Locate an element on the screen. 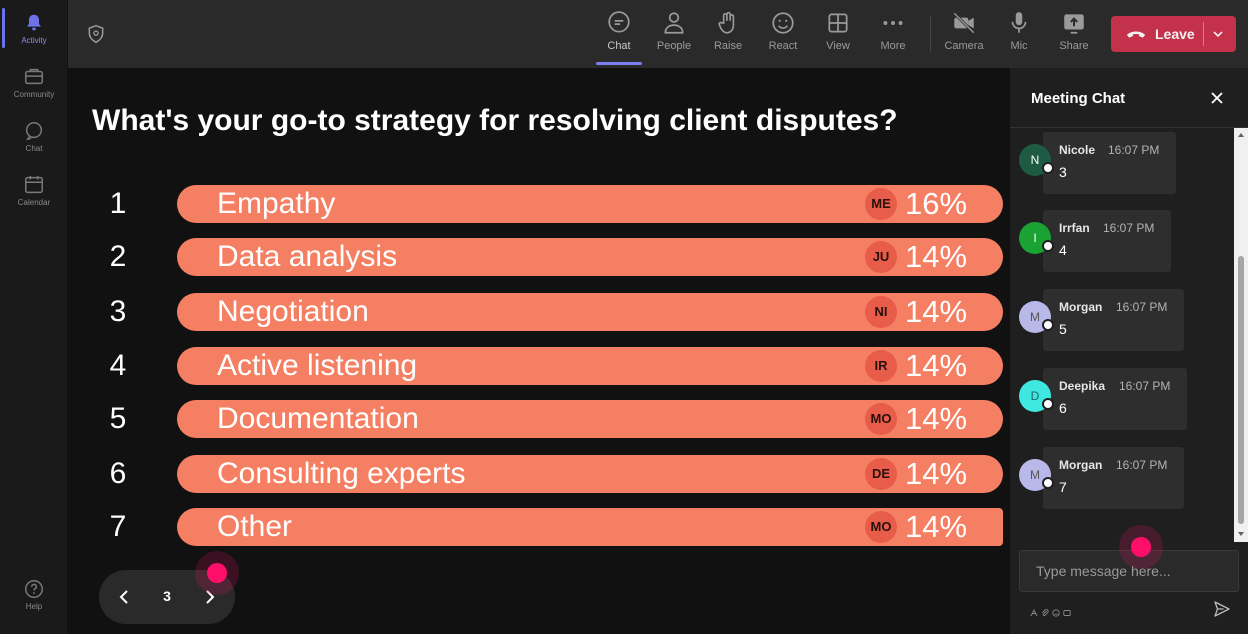 The height and width of the screenshot is (634, 1248). poll-option: 7 Other MO 14% is located at coordinates (539, 527).